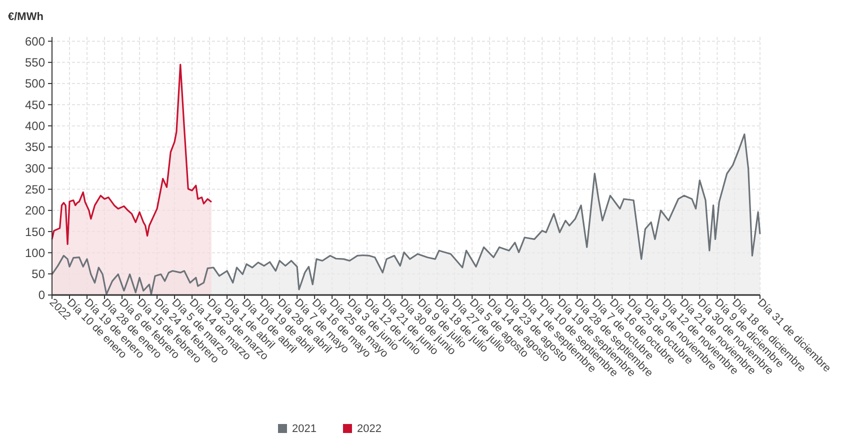 The image size is (843, 439). Describe the element at coordinates (26, 17) in the screenshot. I see `y-axis-title: €/MWh` at that location.